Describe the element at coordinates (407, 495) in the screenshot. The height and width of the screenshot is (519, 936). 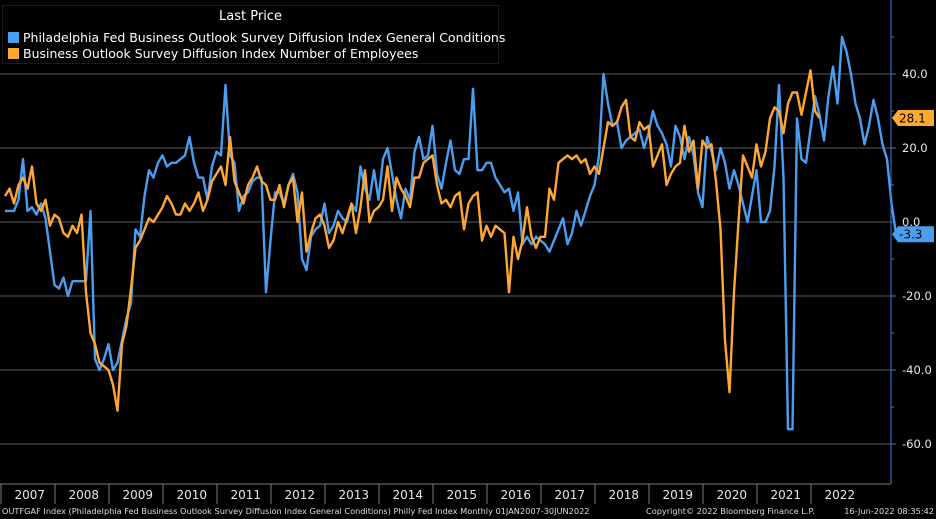
I see `x-tick-label: 2014` at that location.